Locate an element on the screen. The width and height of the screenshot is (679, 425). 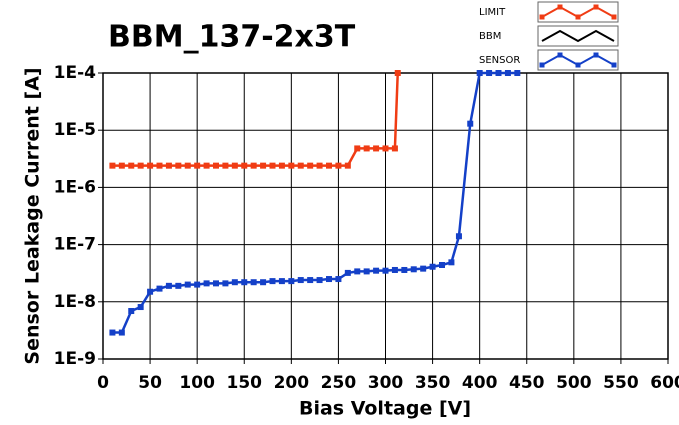
y-tick-label: 1E-7 is located at coordinates (75, 245).